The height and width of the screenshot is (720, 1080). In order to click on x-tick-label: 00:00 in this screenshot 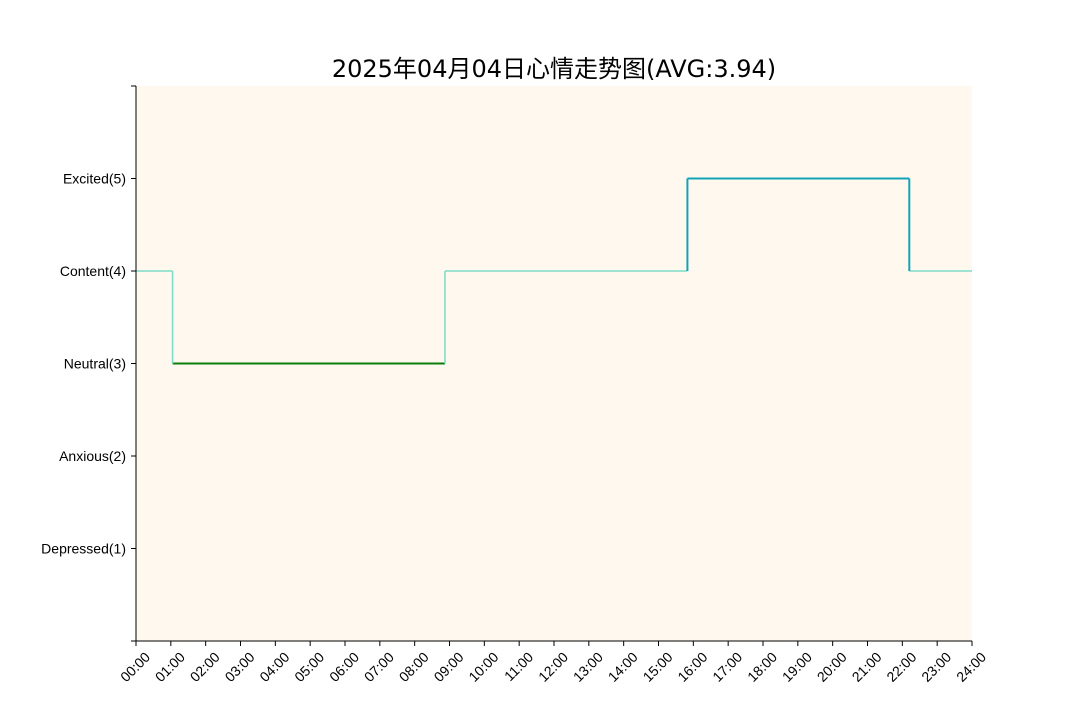, I will do `click(135, 667)`.